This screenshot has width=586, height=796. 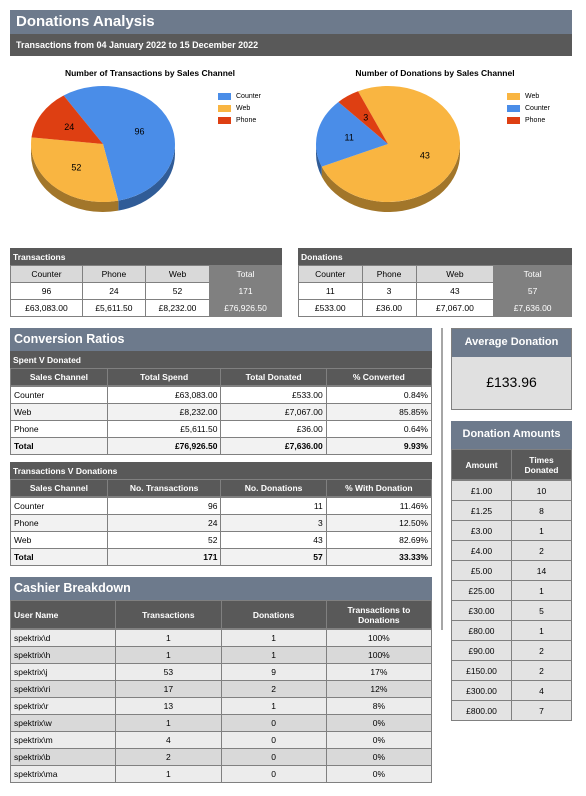 I want to click on col-header: No. Donations, so click(x=273, y=488).